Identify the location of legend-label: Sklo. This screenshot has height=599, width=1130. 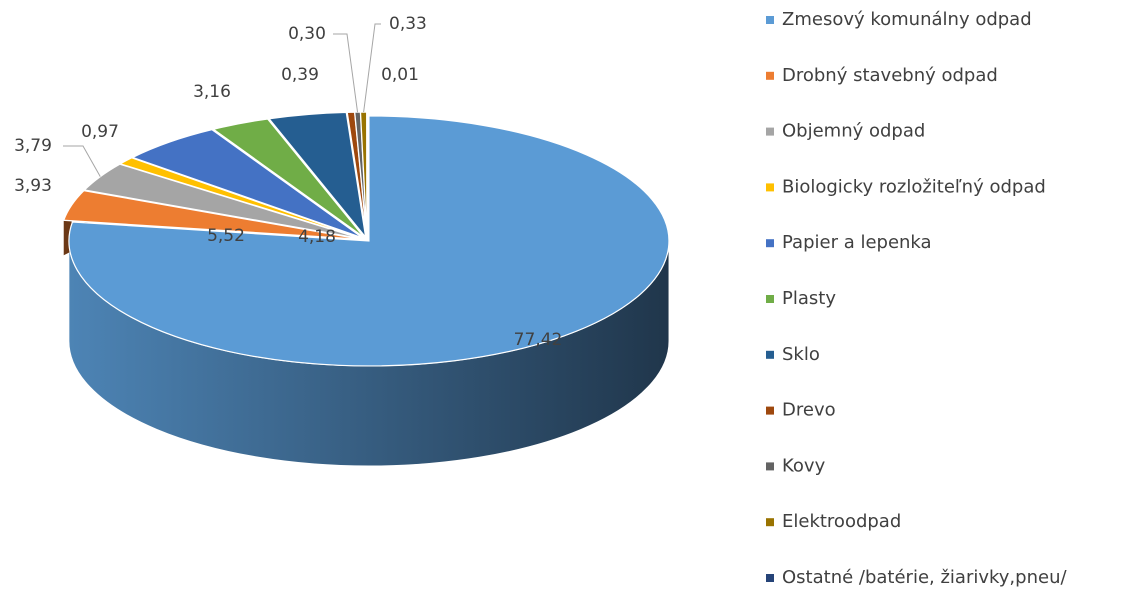
(801, 354).